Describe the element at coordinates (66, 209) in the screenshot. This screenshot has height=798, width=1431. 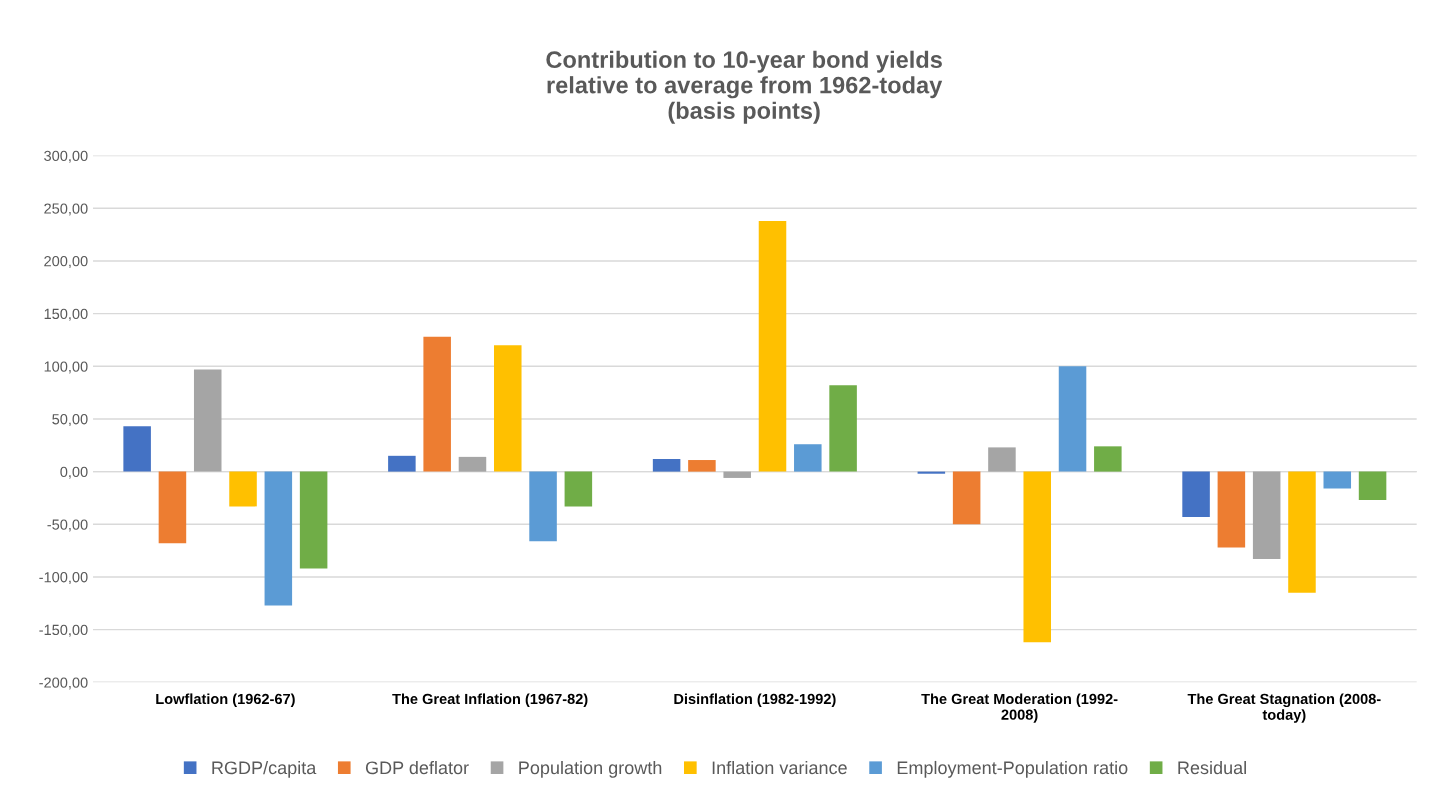
I see `y-tick-label: 250,00` at that location.